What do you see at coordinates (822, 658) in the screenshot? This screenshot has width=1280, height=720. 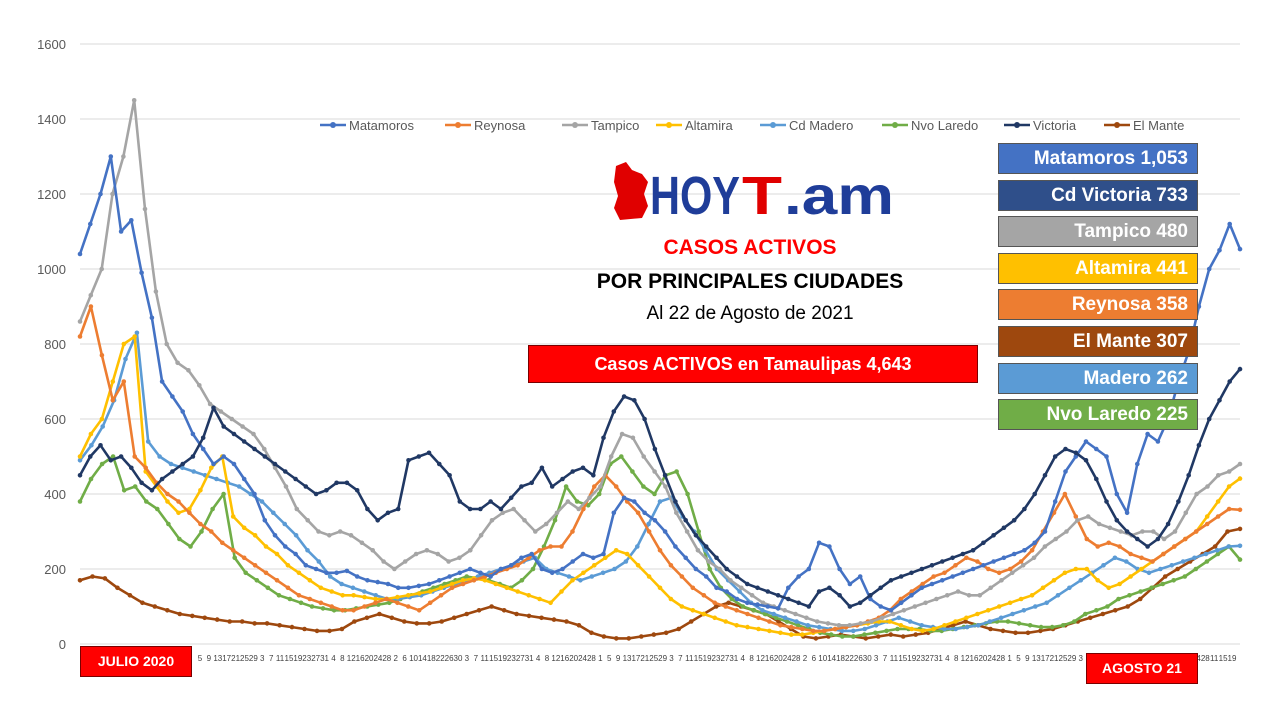 I see `x-tick-label: 10` at bounding box center [822, 658].